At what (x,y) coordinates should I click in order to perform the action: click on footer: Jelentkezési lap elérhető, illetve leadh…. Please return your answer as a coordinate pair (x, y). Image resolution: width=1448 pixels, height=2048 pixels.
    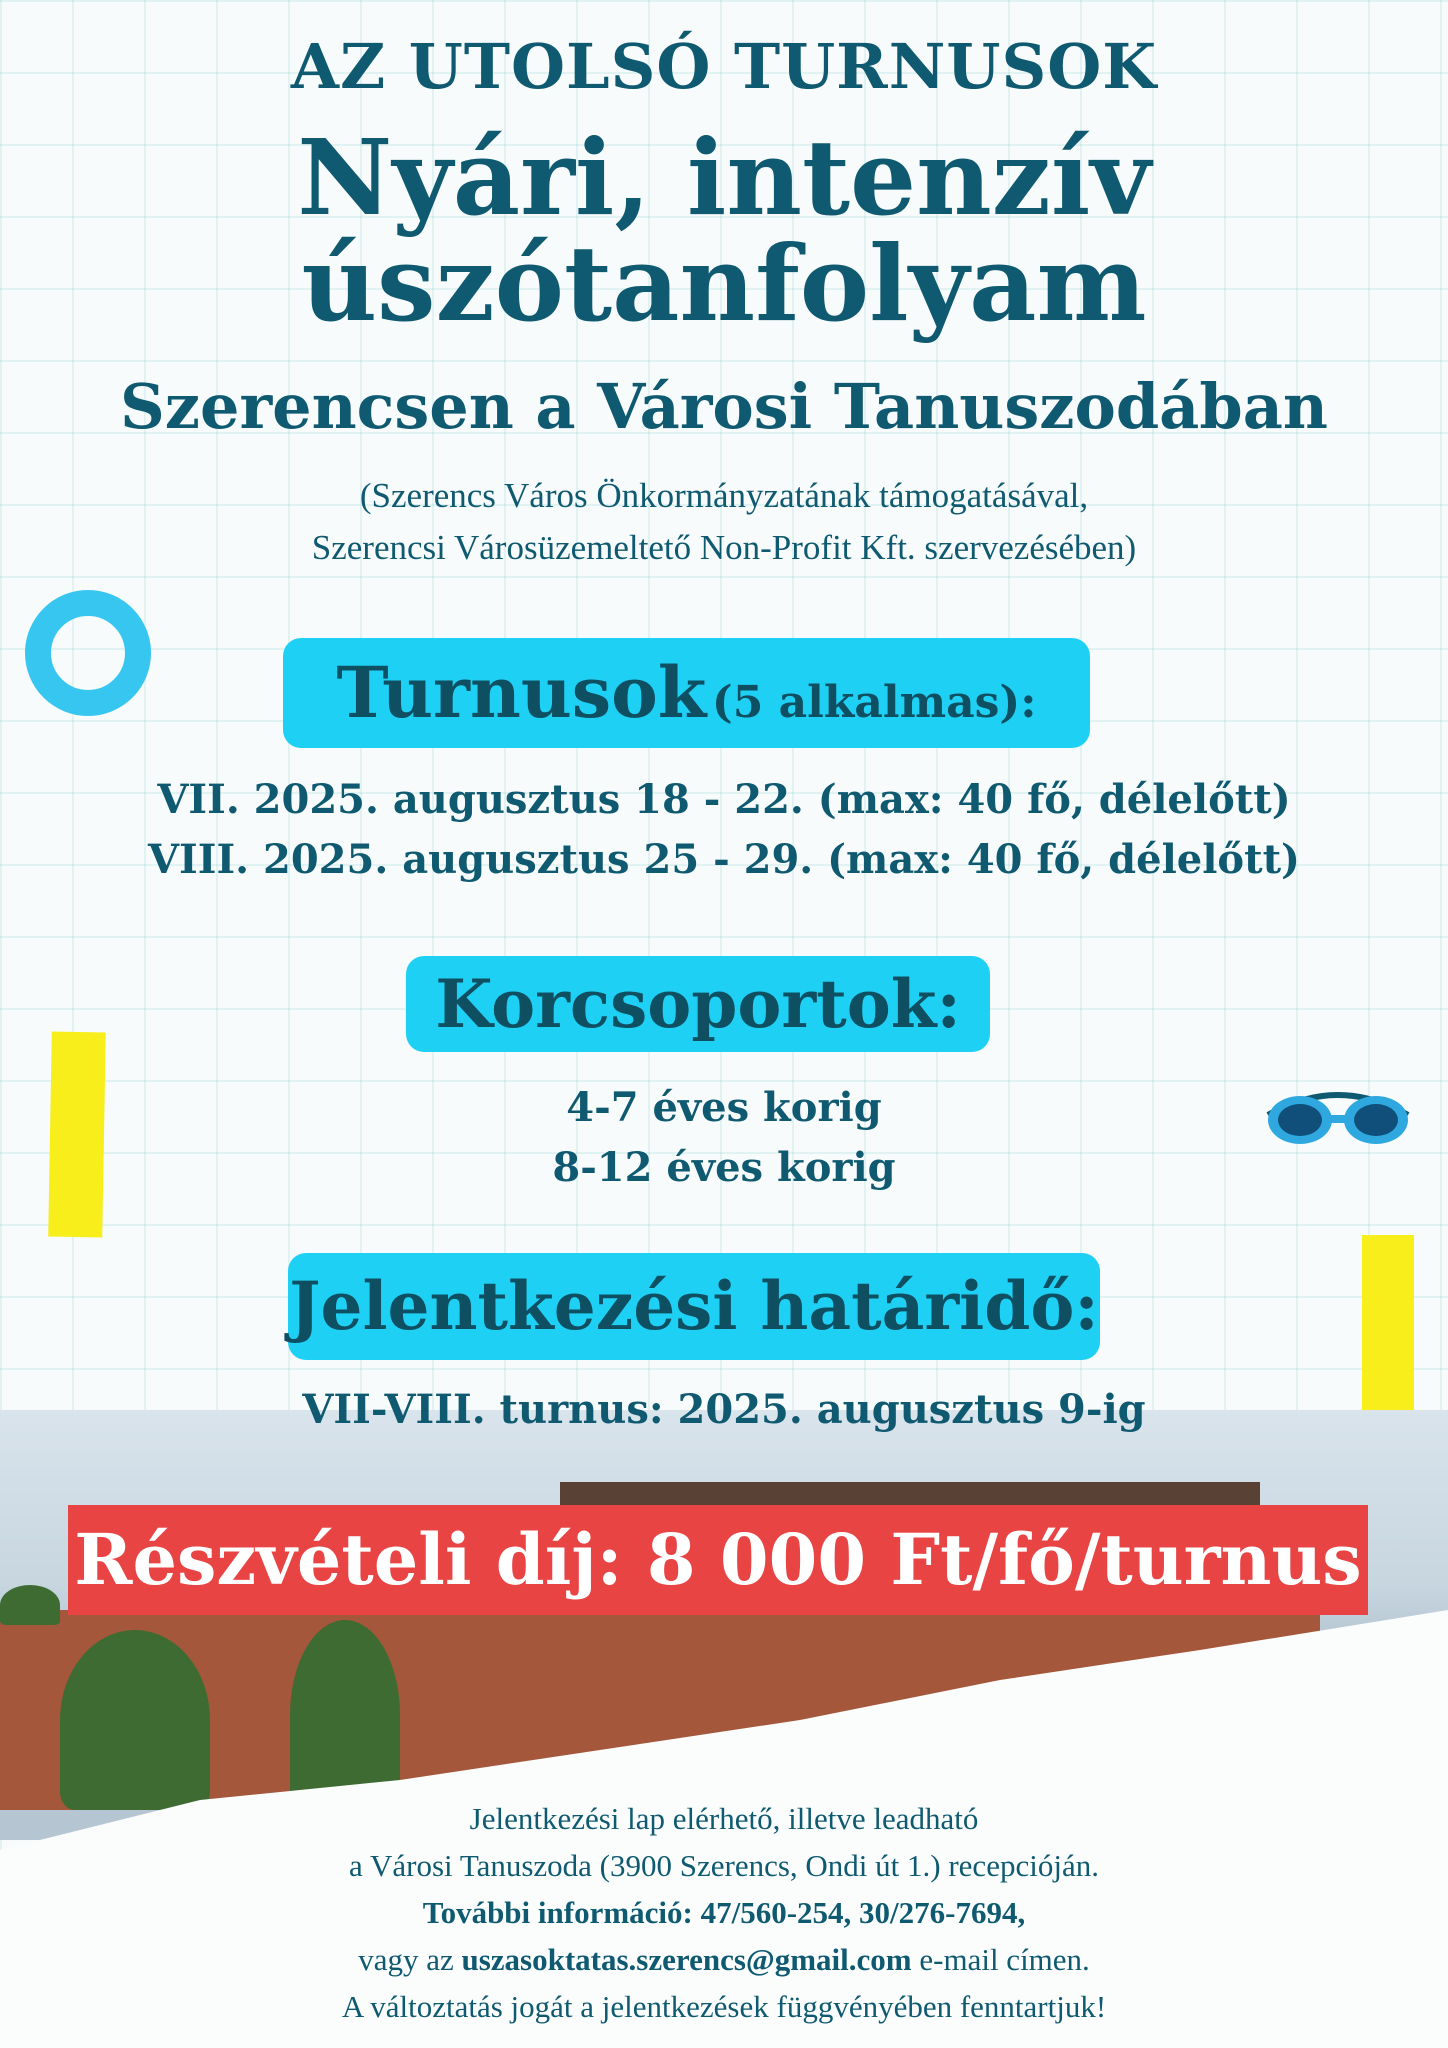
    Looking at the image, I should click on (724, 1912).